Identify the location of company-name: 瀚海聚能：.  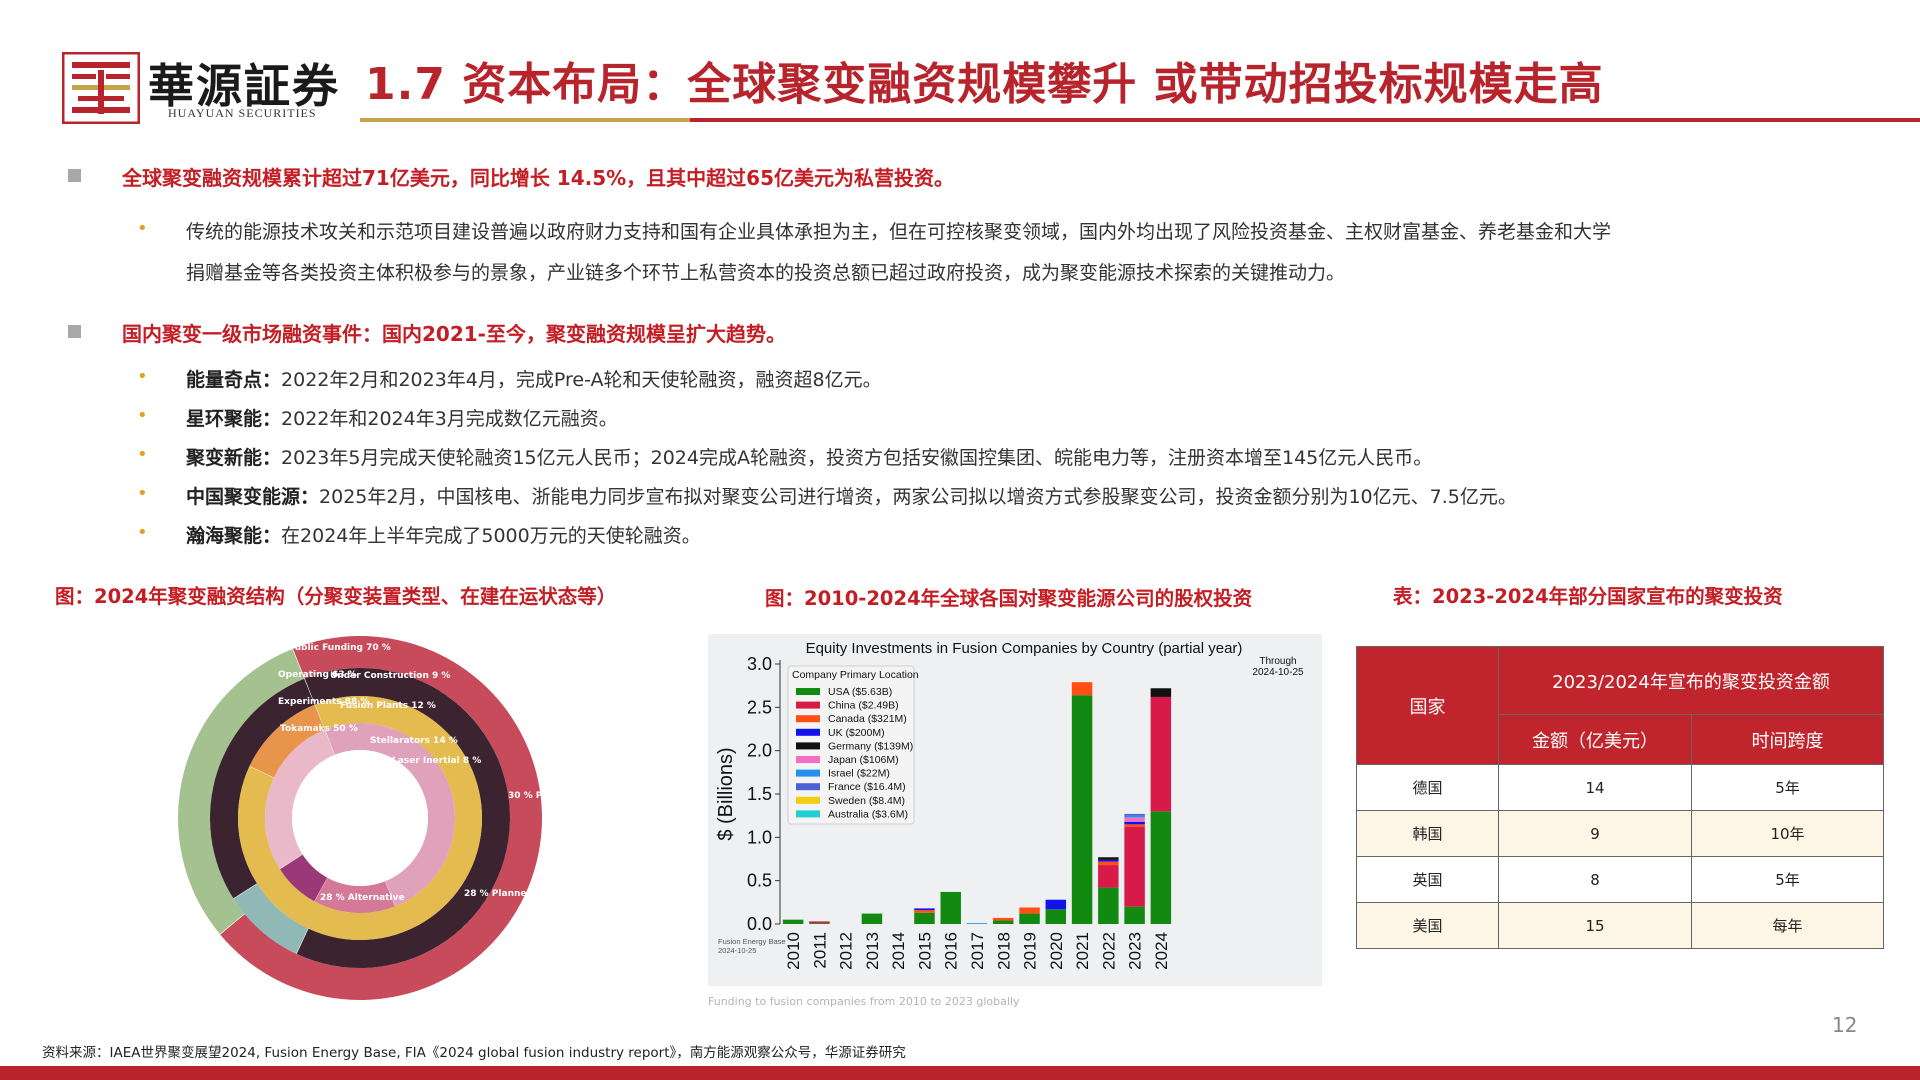
(234, 536).